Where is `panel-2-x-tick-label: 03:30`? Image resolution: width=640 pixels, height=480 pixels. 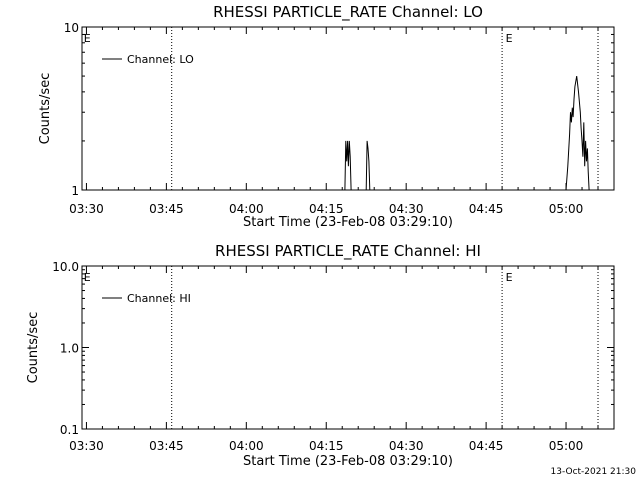 panel-2-x-tick-label: 03:30 is located at coordinates (86, 446).